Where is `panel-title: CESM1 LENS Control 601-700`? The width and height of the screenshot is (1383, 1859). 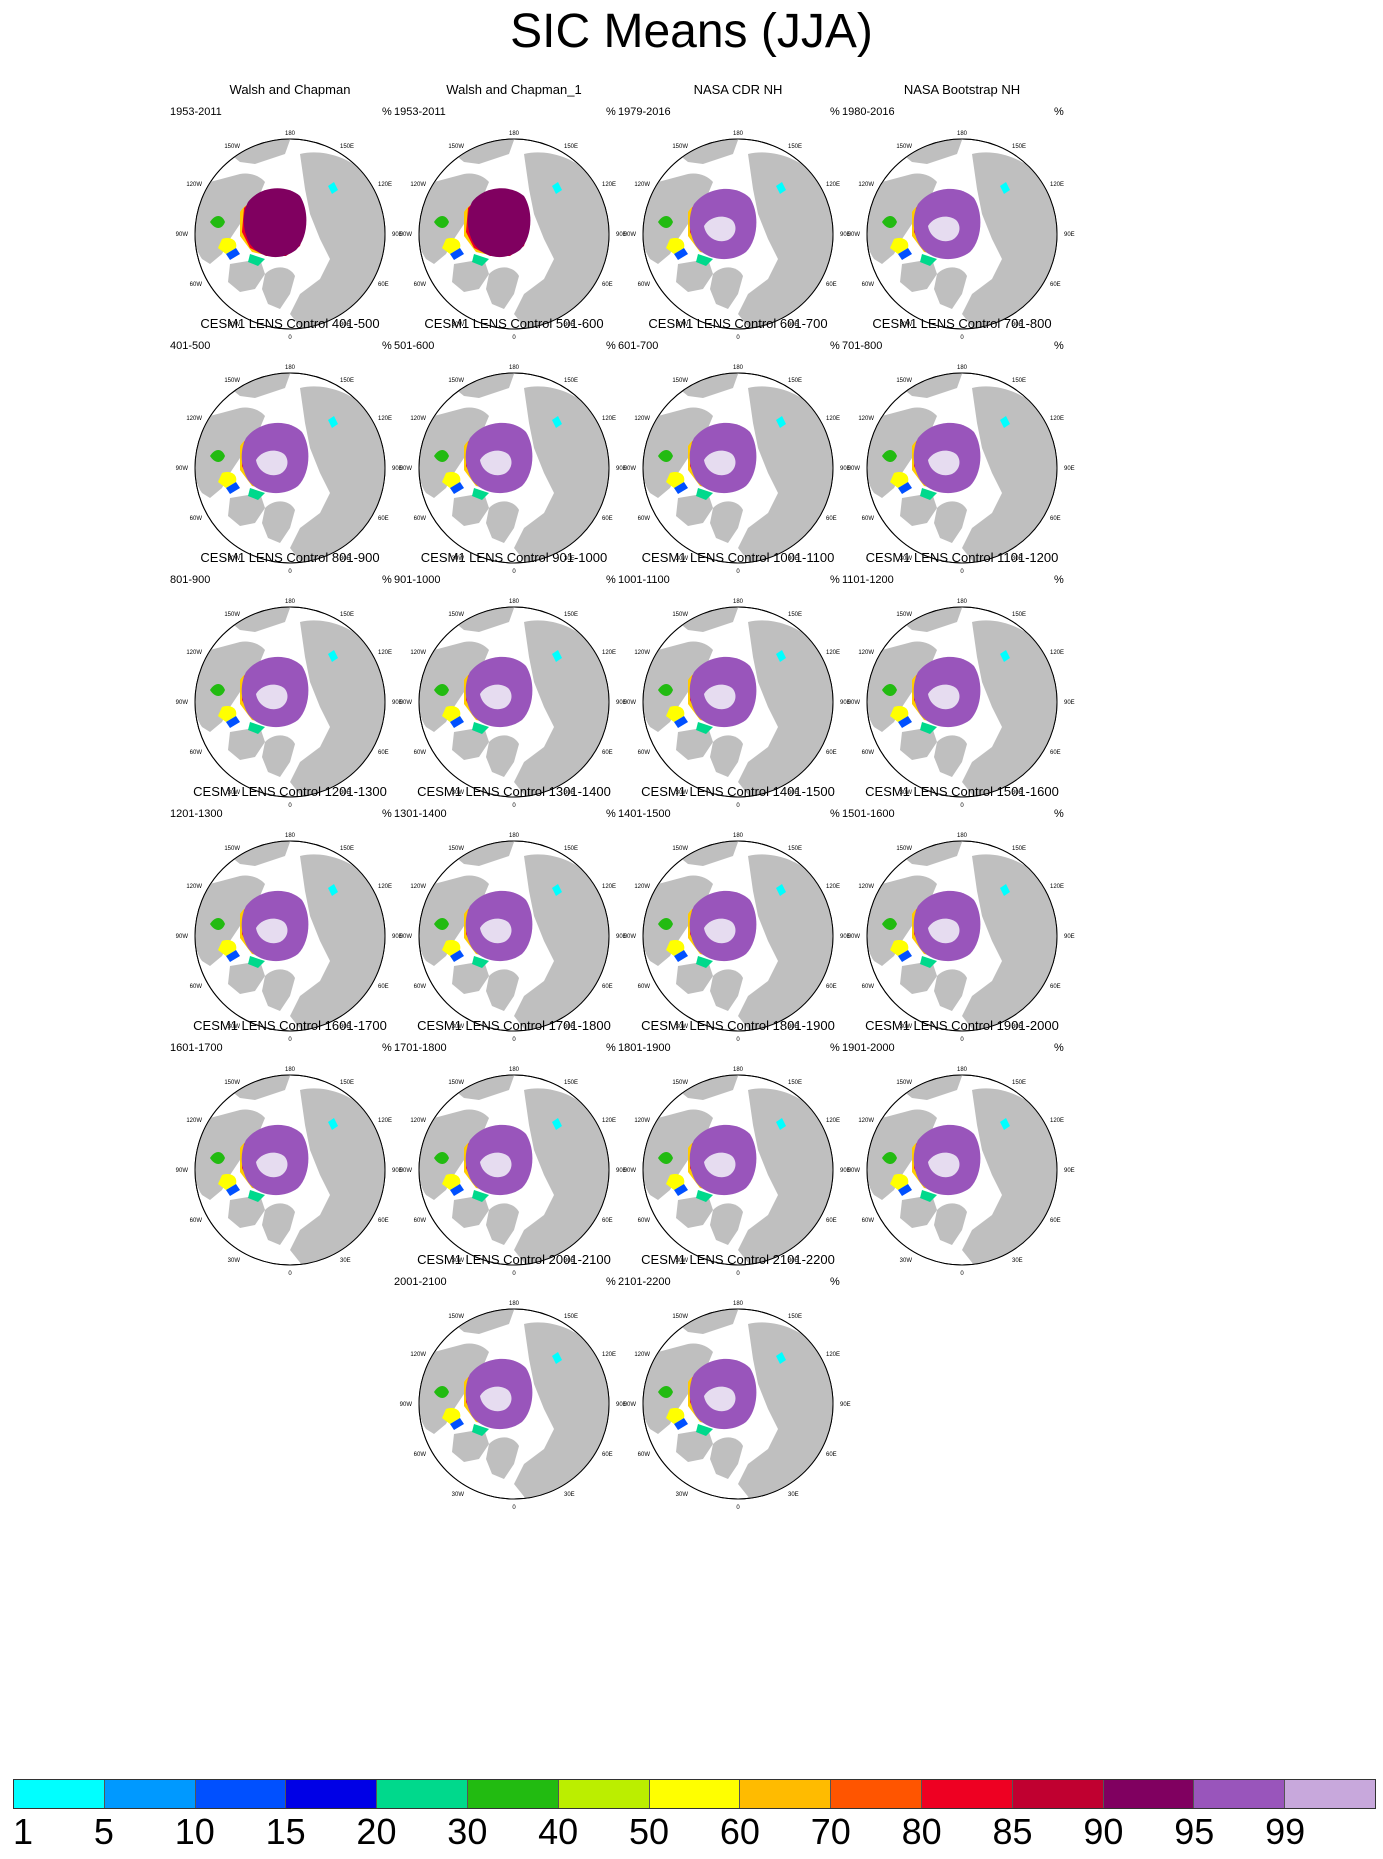 panel-title: CESM1 LENS Control 601-700 is located at coordinates (738, 323).